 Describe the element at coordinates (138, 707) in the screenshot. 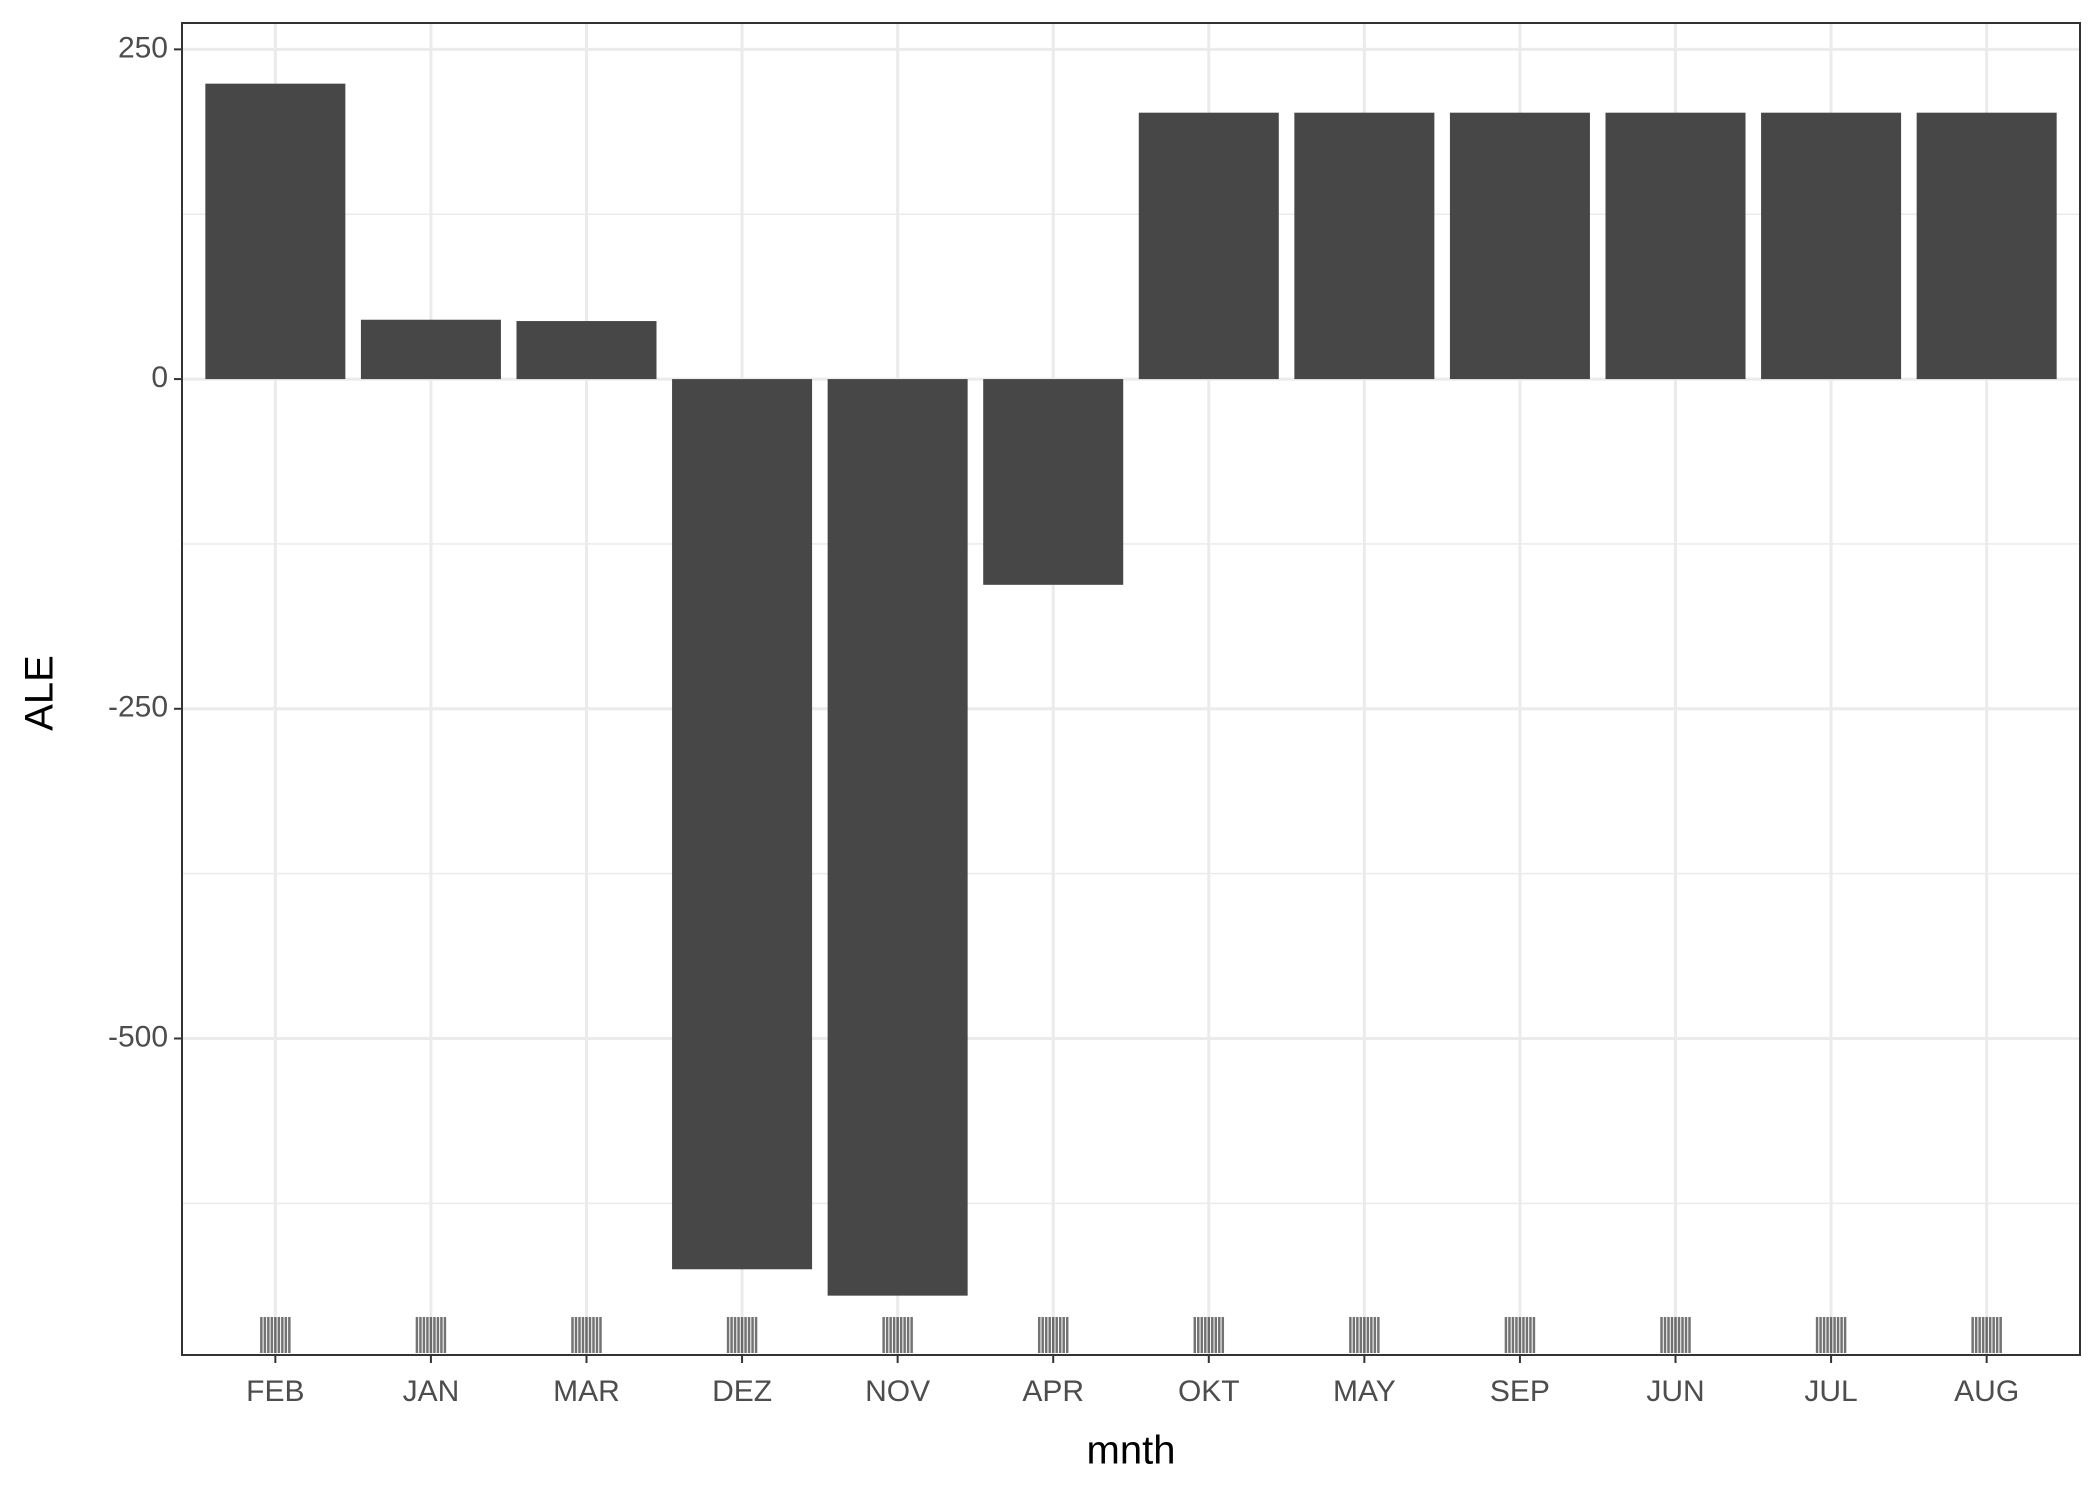

I see `y-tick-label: -250` at that location.